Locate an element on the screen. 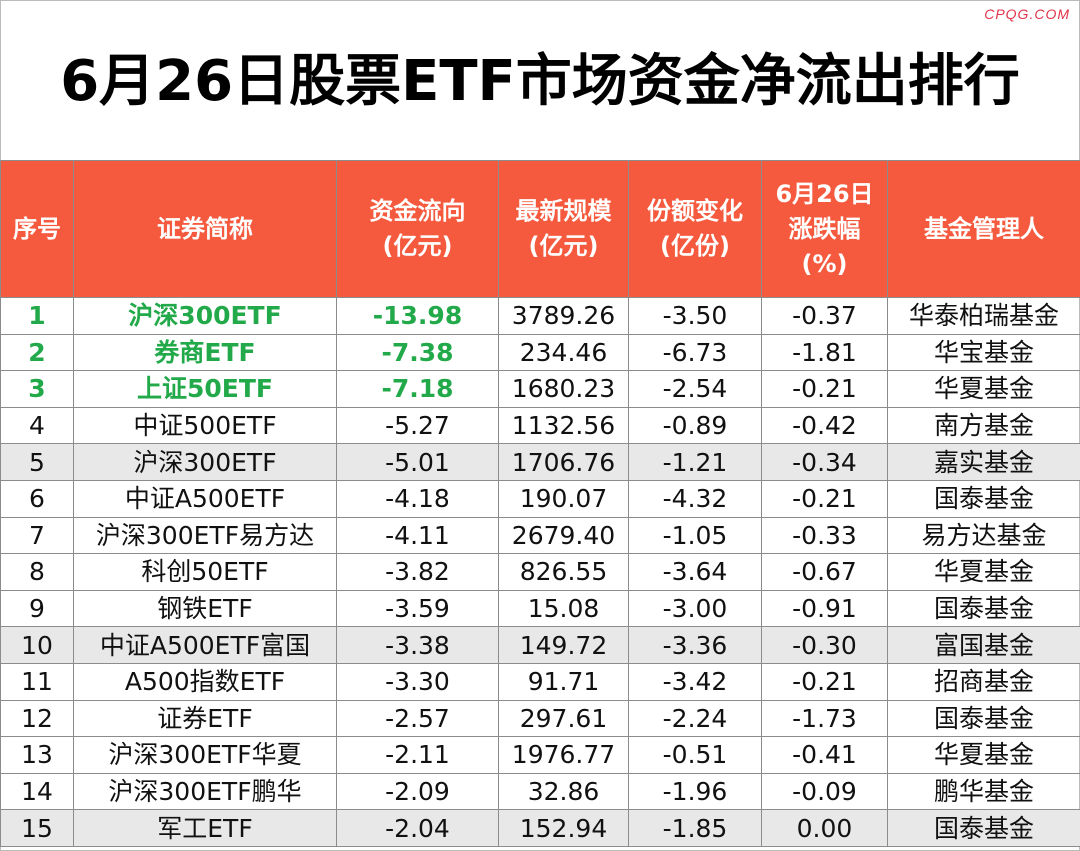 This screenshot has width=1080, height=851. cell-flow: -4.18 is located at coordinates (417, 498).